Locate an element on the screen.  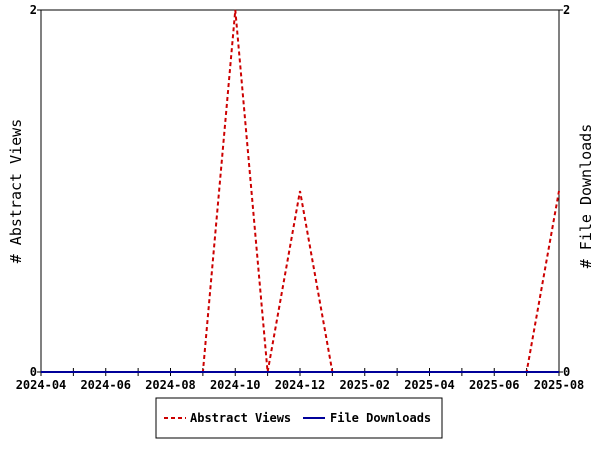
x-tick-label: 2025-04 is located at coordinates (429, 385).